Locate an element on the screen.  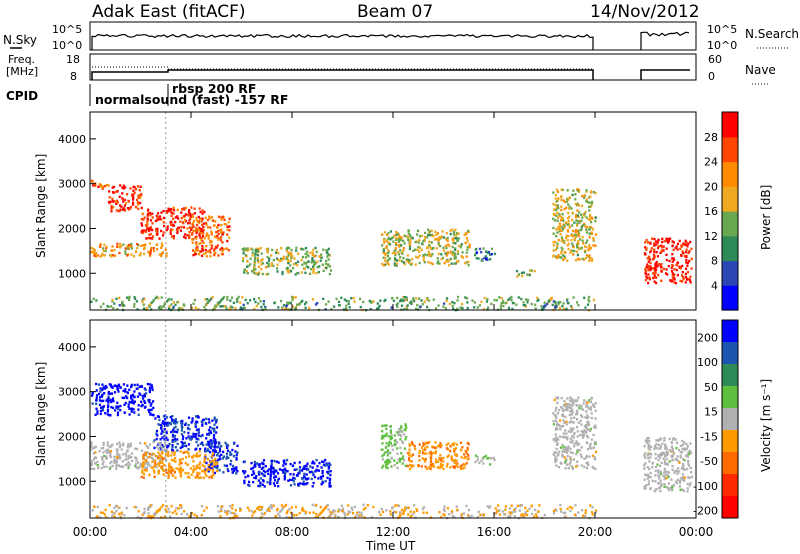
y-tick-label: 4000 is located at coordinates (72, 139).